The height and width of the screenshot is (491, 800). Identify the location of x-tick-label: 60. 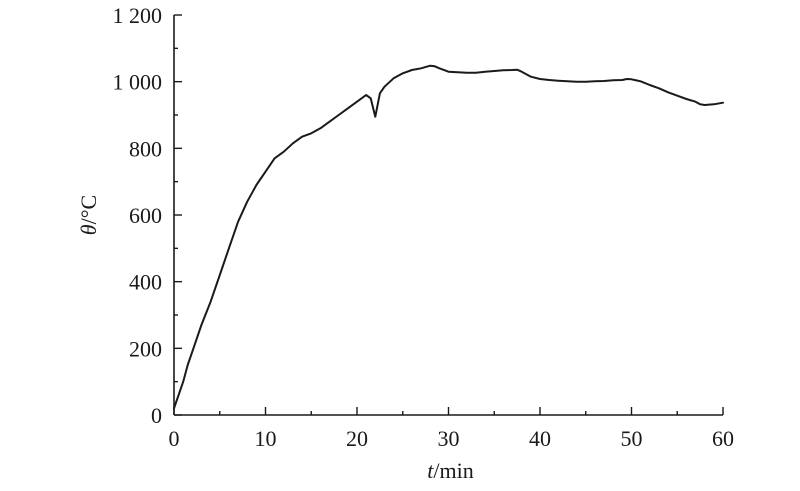
(723, 438).